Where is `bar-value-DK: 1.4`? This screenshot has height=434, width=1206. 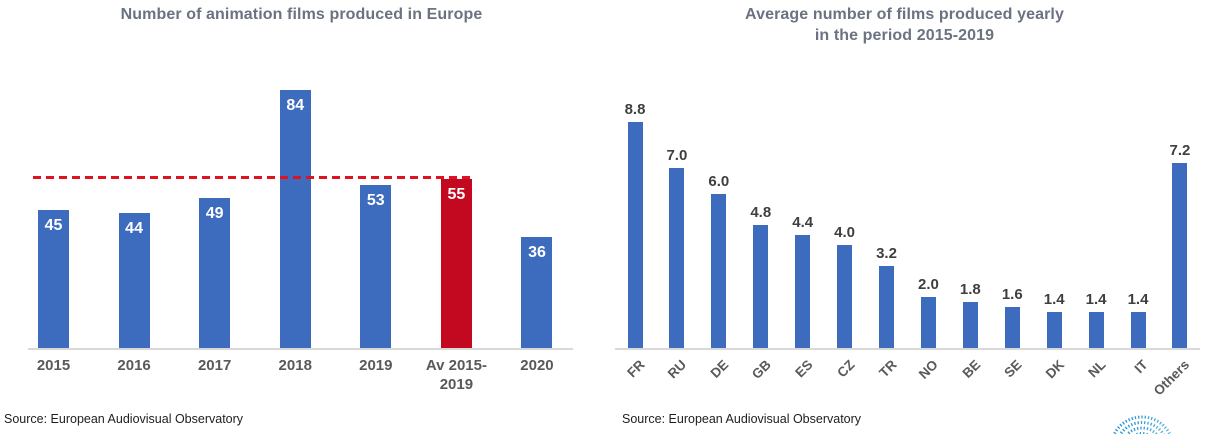 bar-value-DK: 1.4 is located at coordinates (1054, 300).